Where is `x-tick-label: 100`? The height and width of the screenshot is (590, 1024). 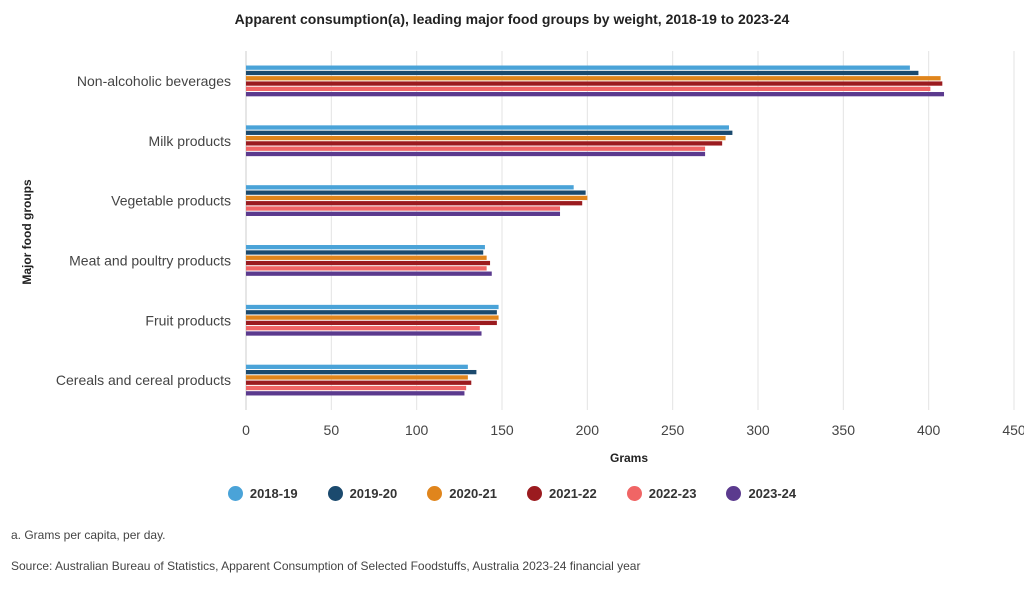
x-tick-label: 100 is located at coordinates (417, 430).